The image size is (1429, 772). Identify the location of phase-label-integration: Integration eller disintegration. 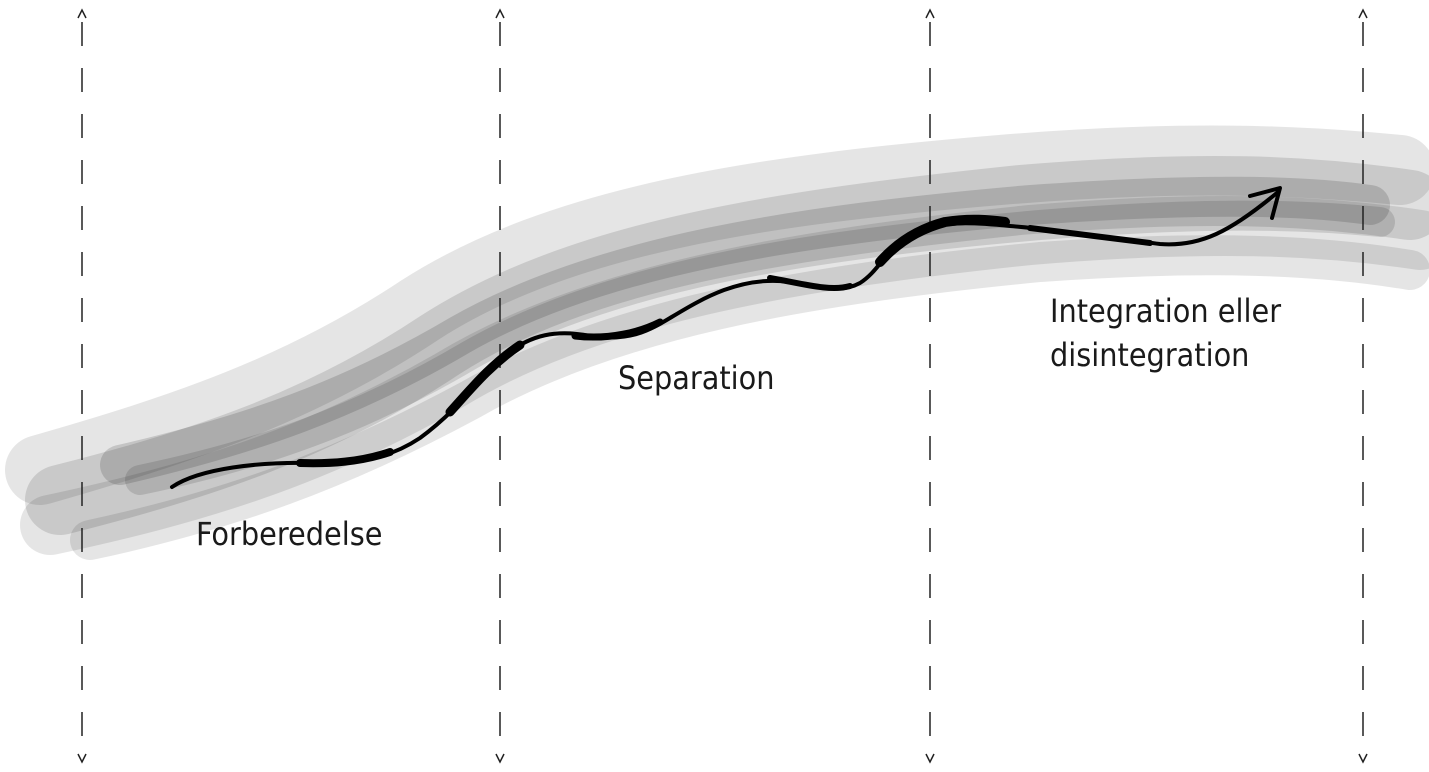
(1166, 333).